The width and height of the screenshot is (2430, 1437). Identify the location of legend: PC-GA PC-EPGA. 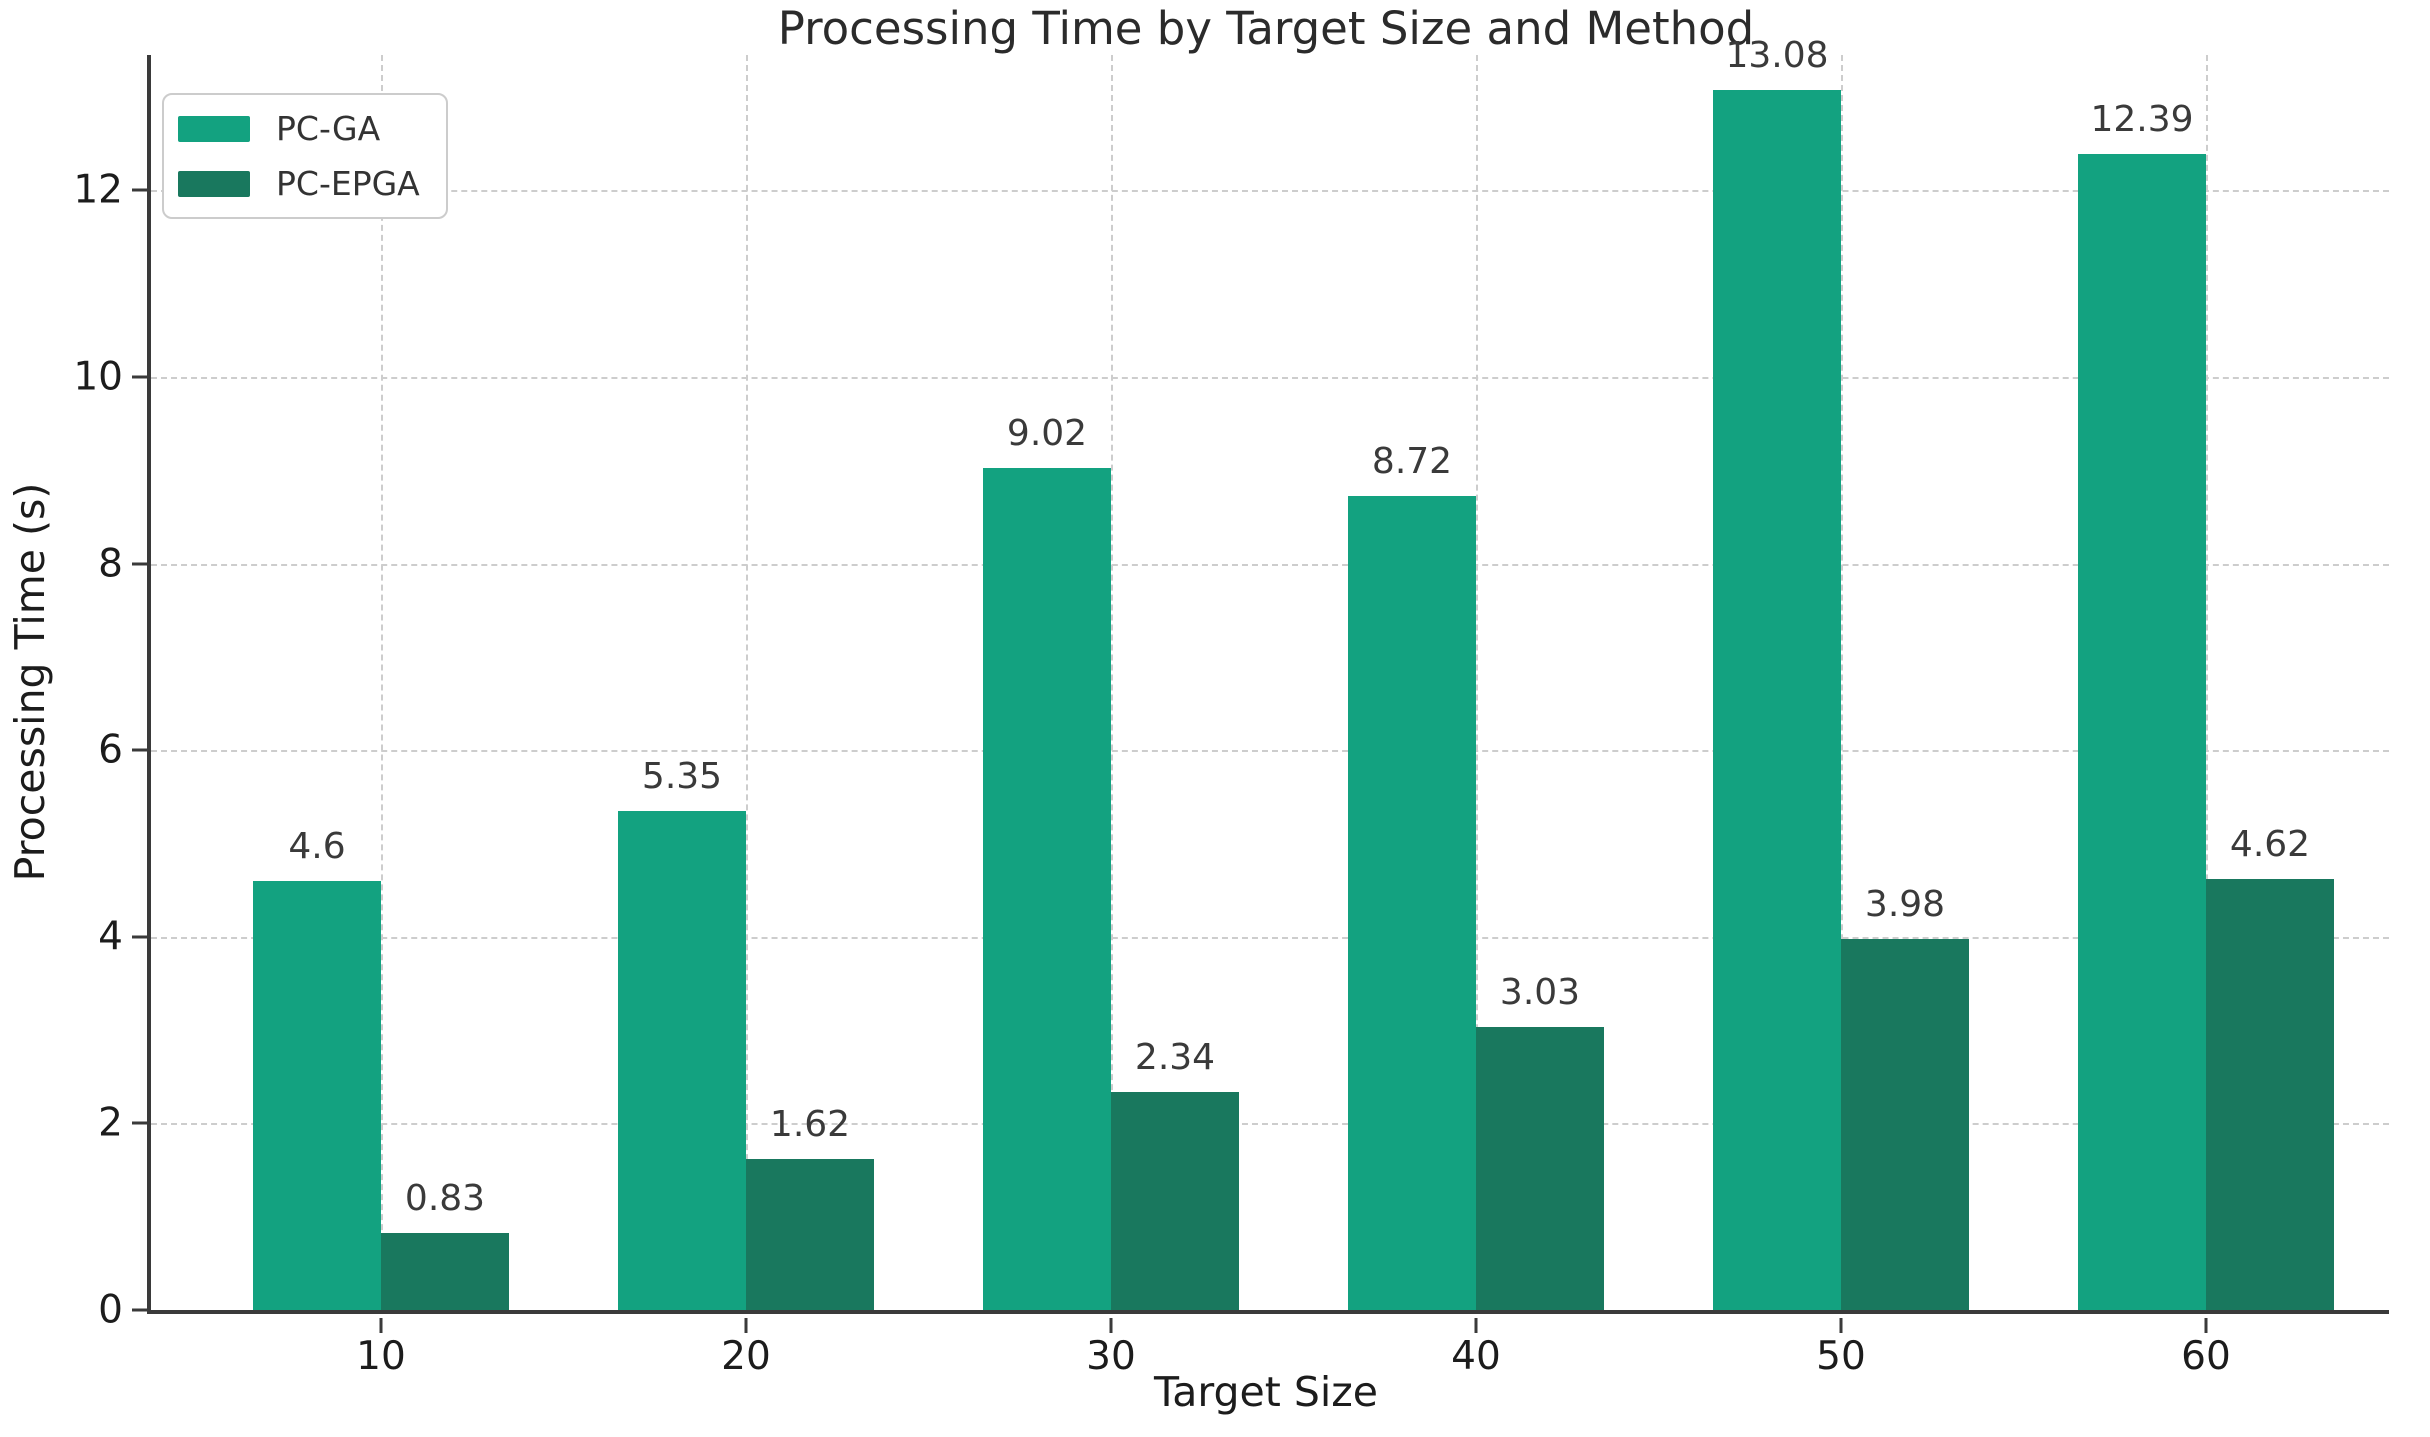
(305, 156).